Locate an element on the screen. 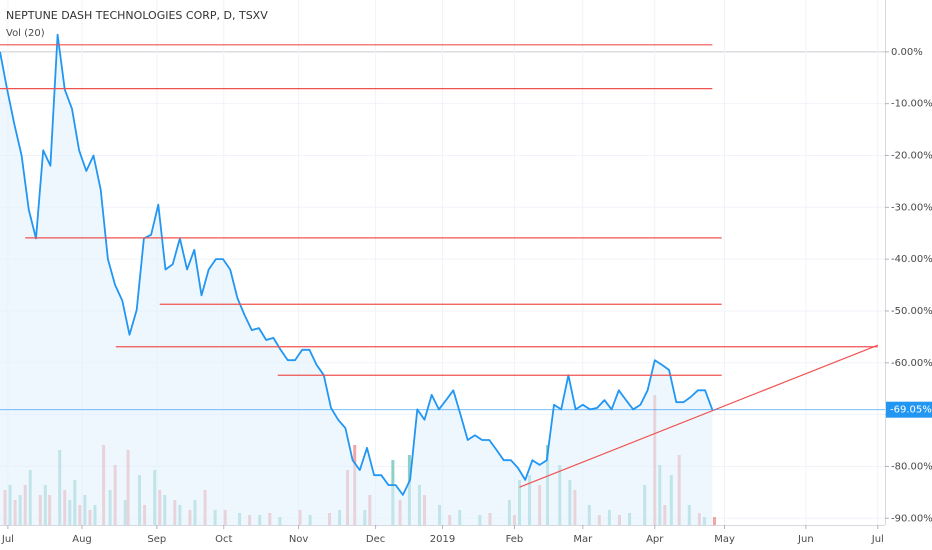 This screenshot has width=932, height=550. y-tick-label: 0.00% is located at coordinates (907, 52).